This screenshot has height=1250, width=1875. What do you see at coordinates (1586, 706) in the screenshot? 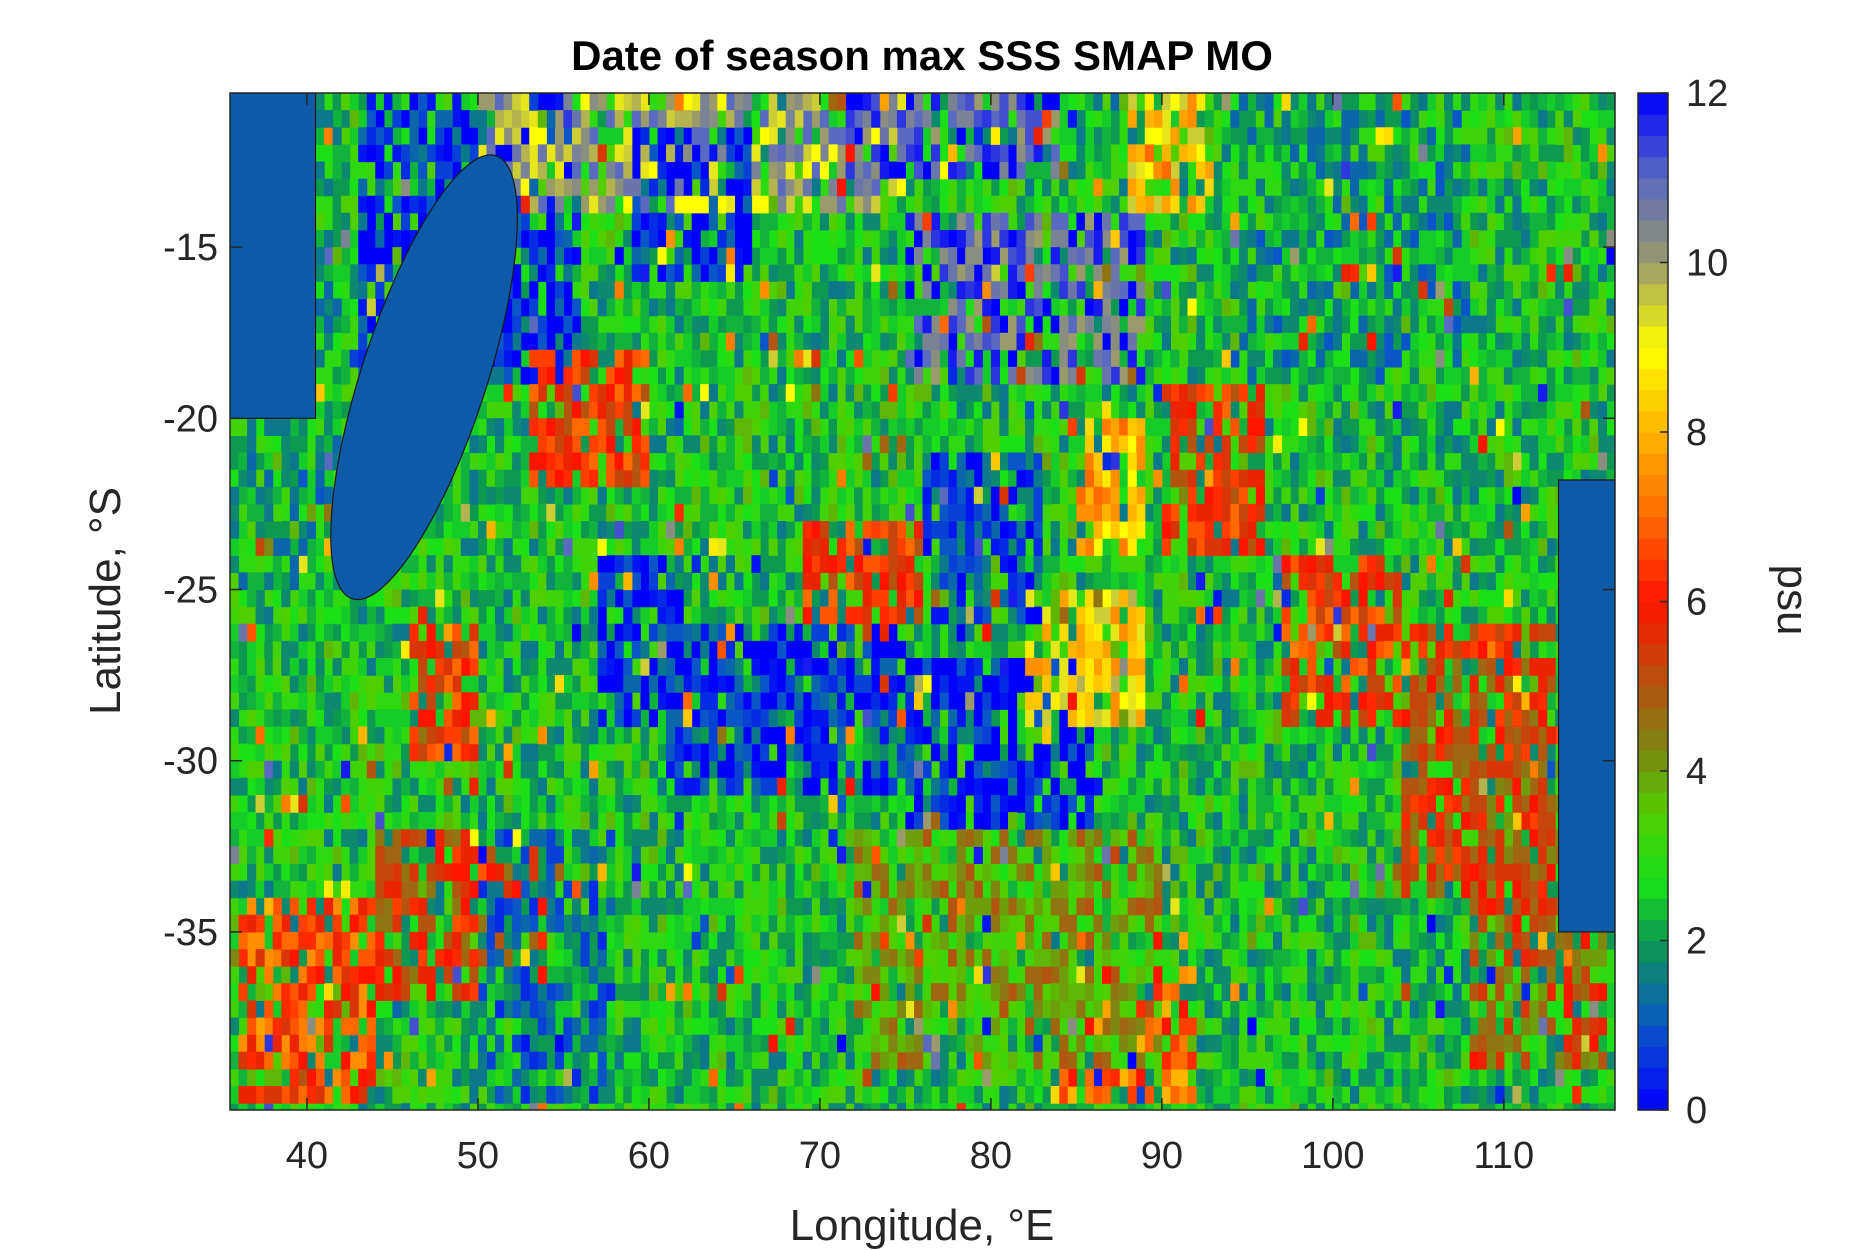
I see `land-australia` at bounding box center [1586, 706].